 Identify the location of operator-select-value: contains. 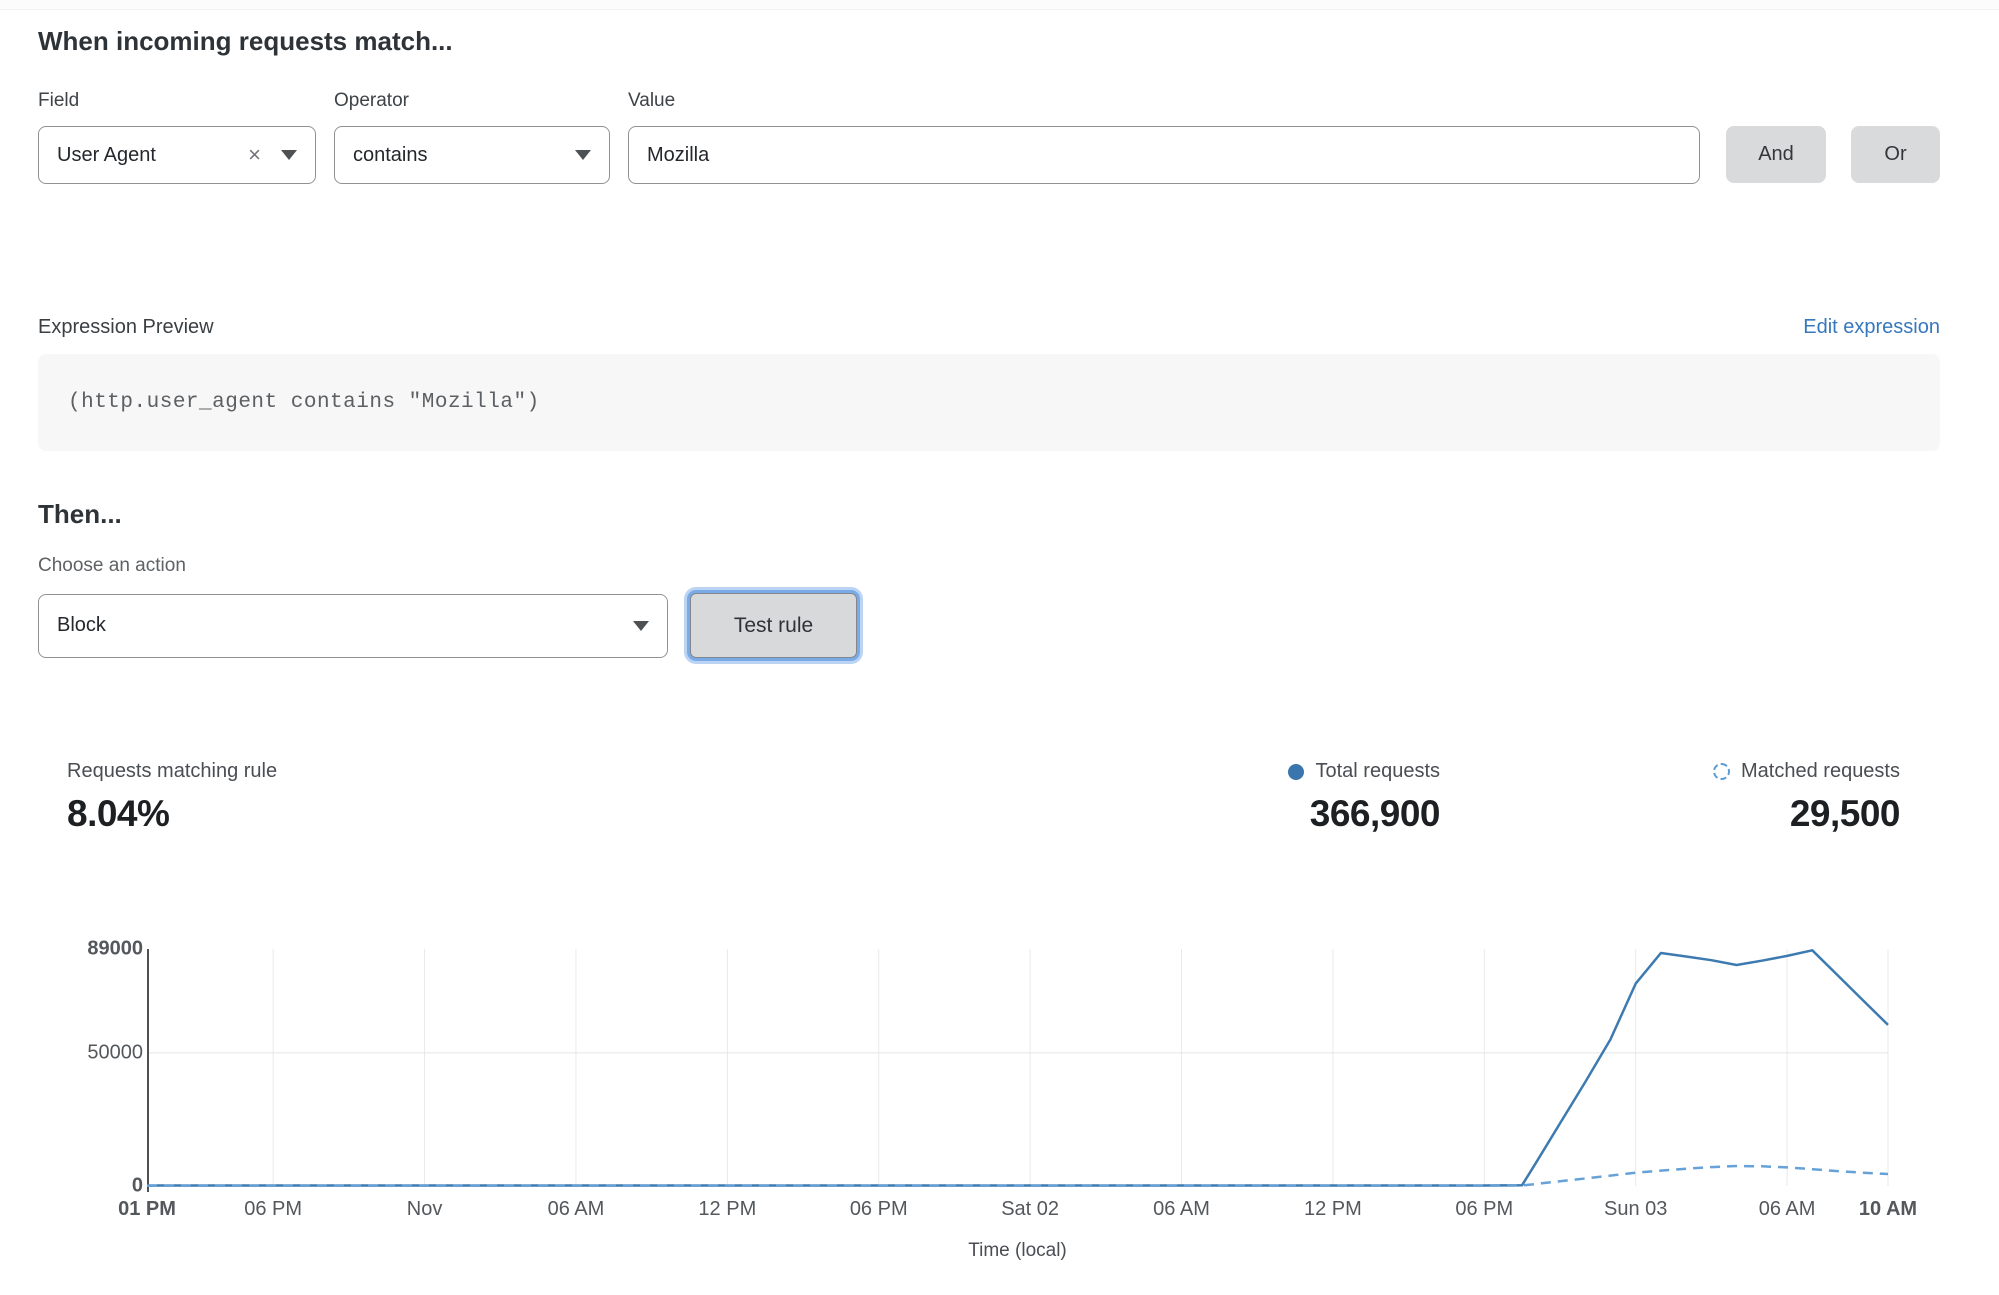
(390, 154).